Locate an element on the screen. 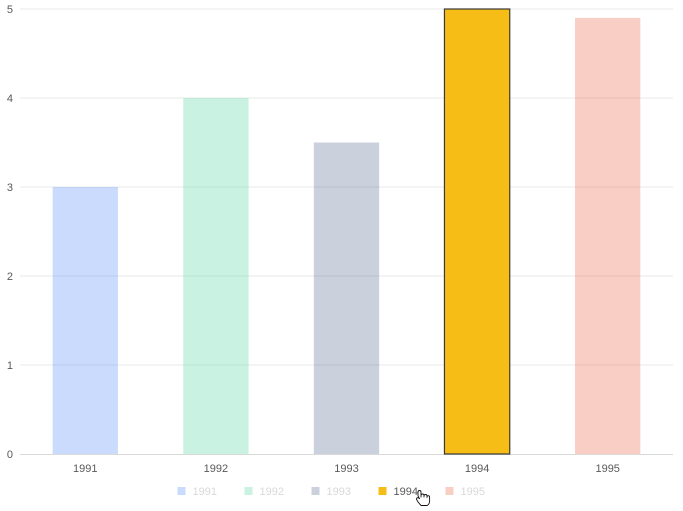  bar-1995 is located at coordinates (608, 236).